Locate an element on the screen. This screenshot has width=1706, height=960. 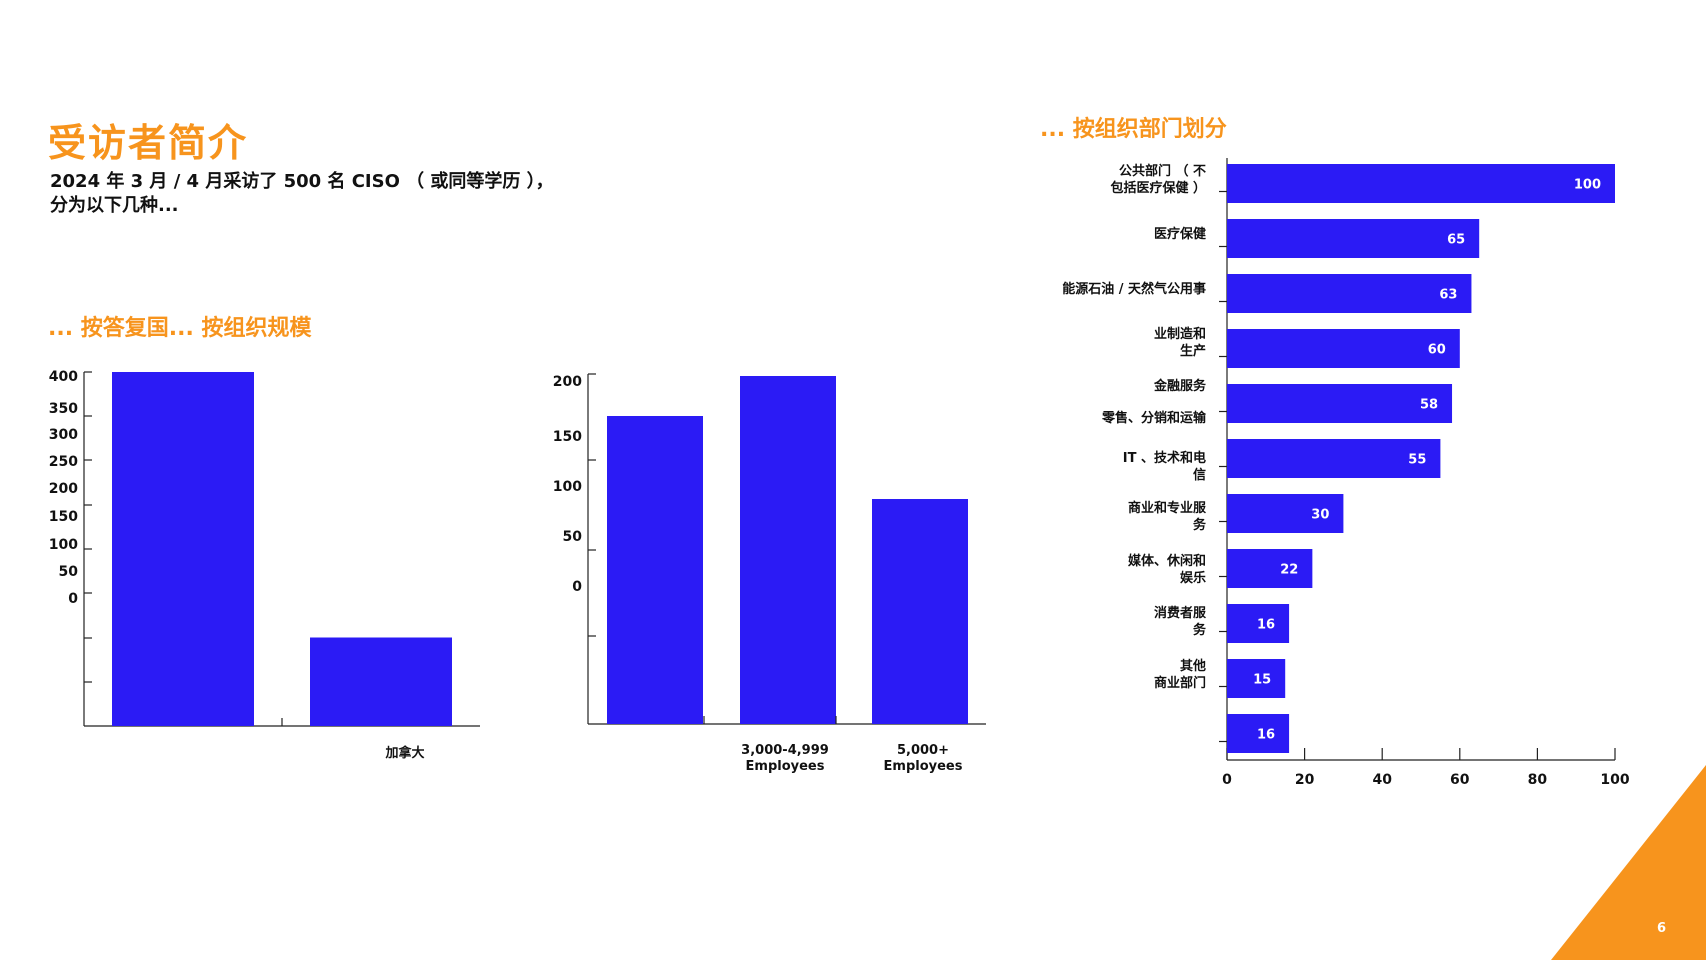
y-category-label: 零售、分销和运输 is located at coordinates (1154, 418).